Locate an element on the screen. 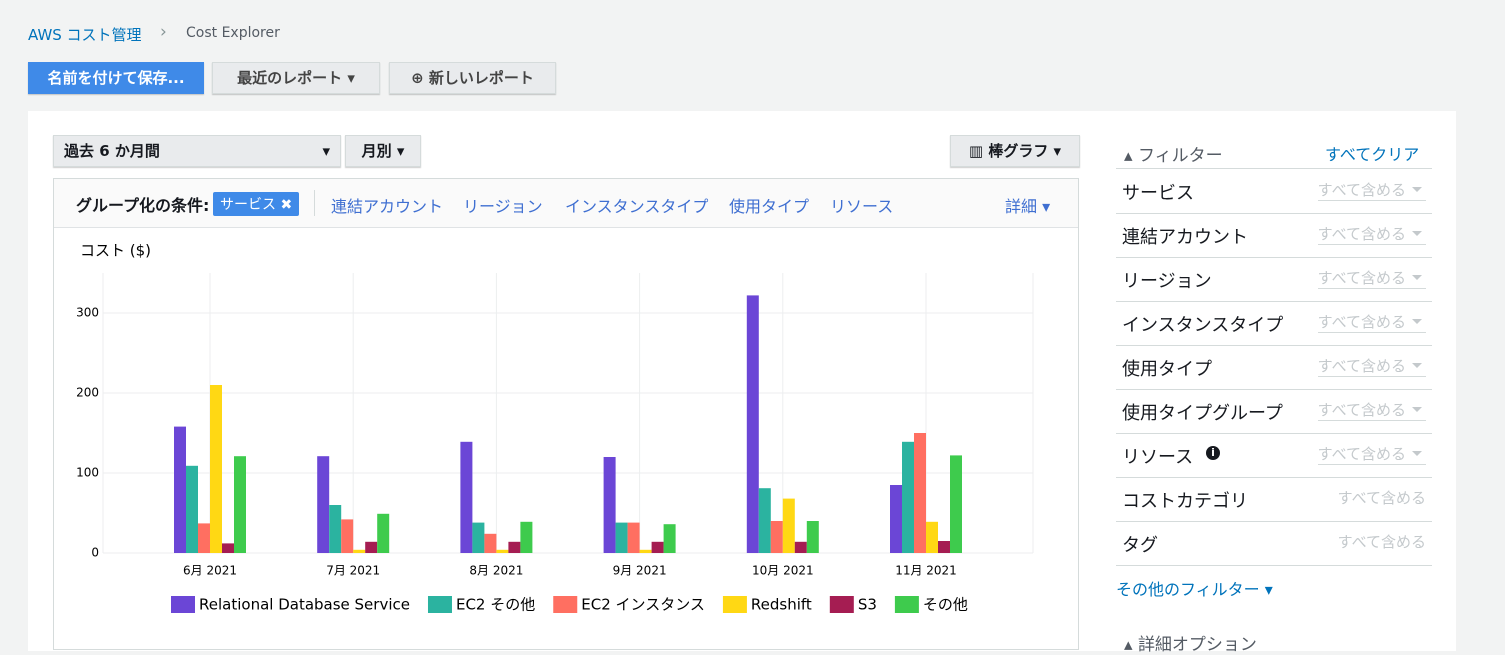  legend-label: その他 is located at coordinates (945, 605).